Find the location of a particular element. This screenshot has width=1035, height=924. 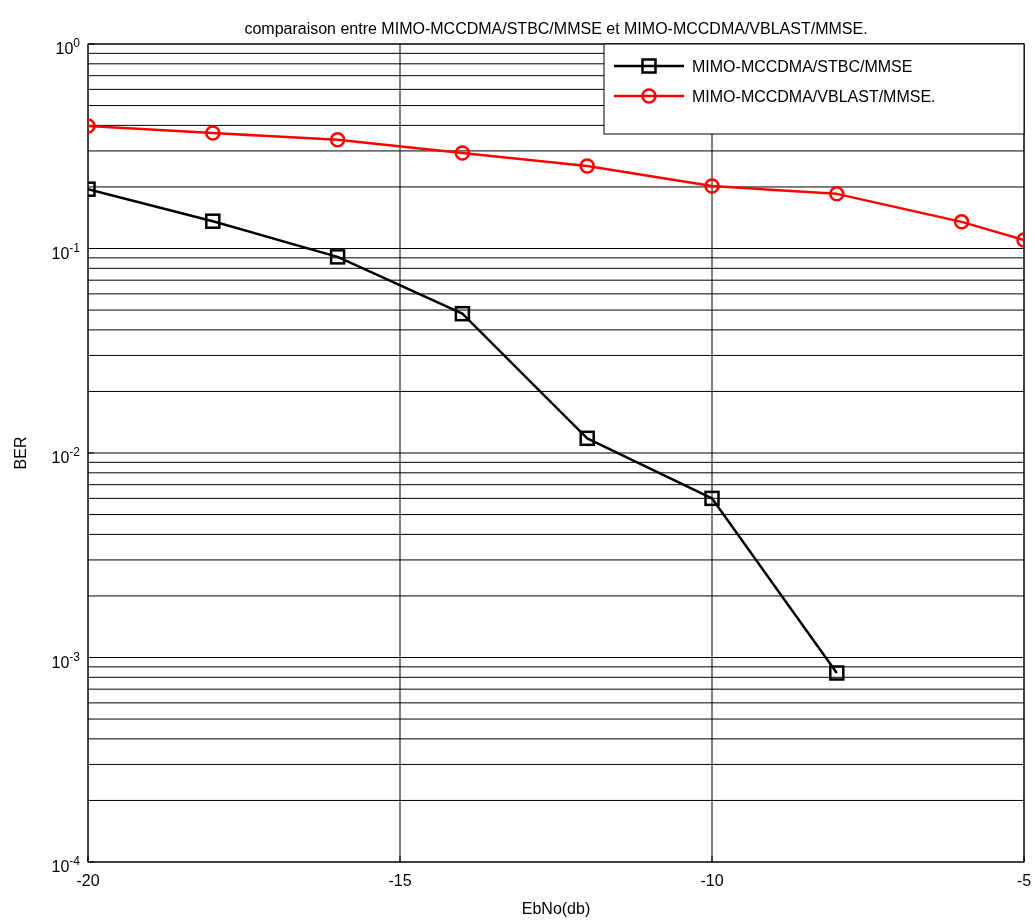

y-axis-title: BER is located at coordinates (20, 453).